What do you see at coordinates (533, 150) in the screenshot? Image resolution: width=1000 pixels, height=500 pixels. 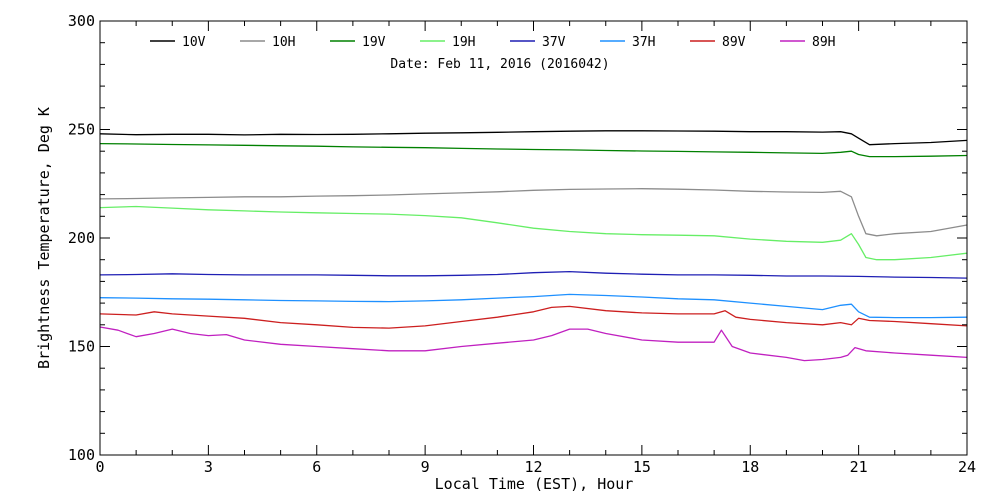 I see `series-line-19V` at bounding box center [533, 150].